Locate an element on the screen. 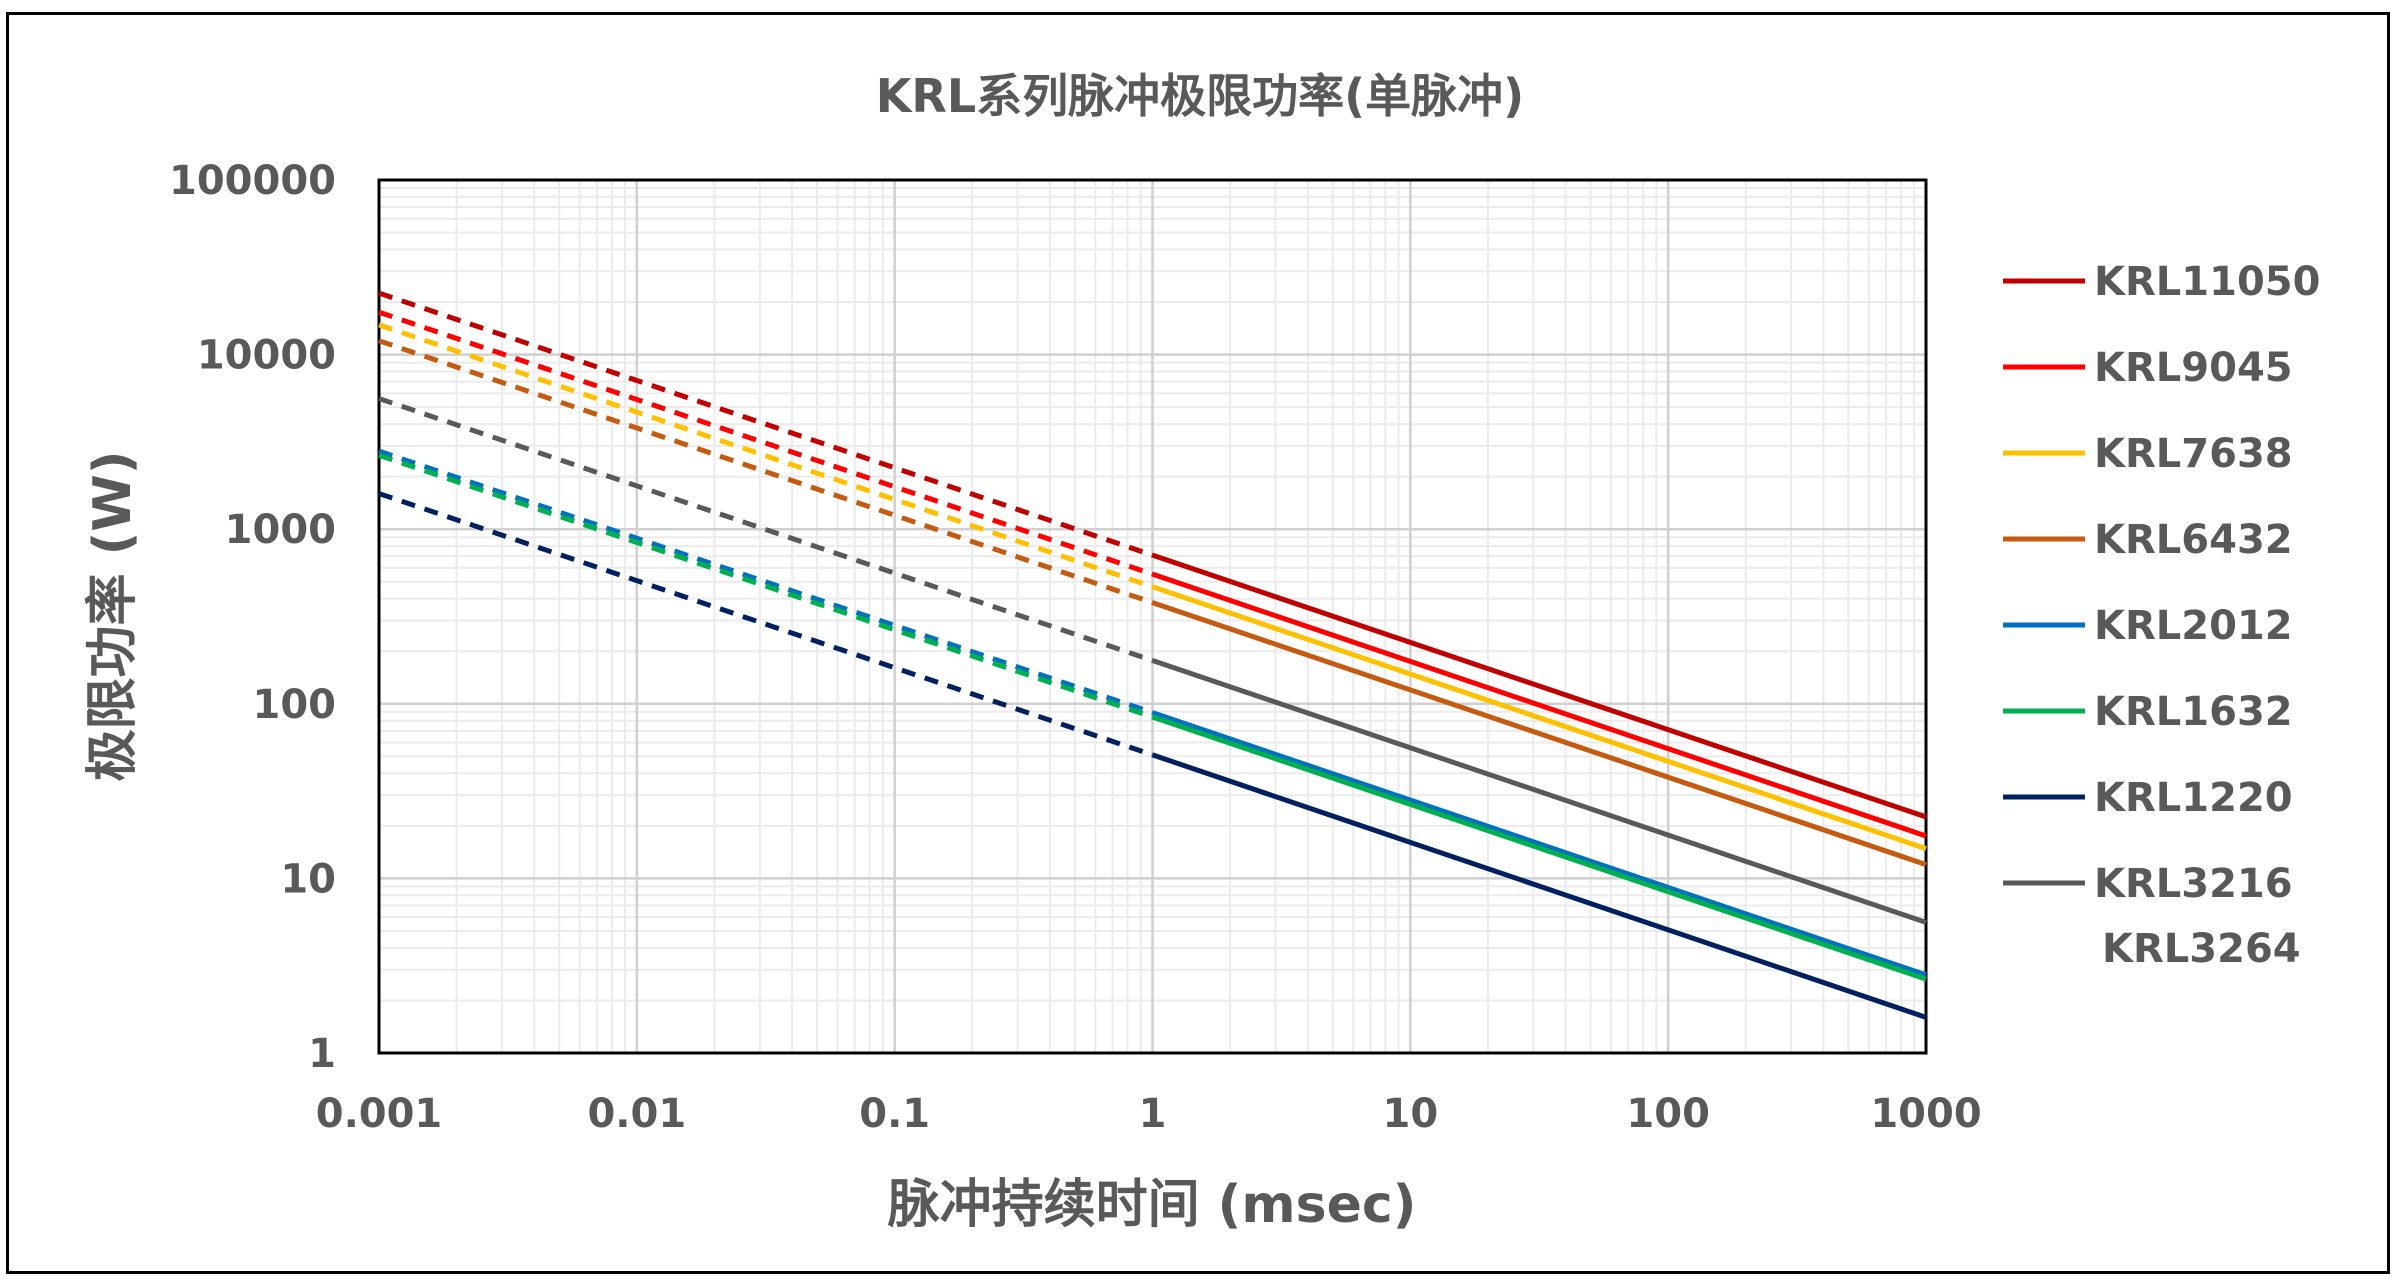  x-tick-label: 1 is located at coordinates (1153, 1114).